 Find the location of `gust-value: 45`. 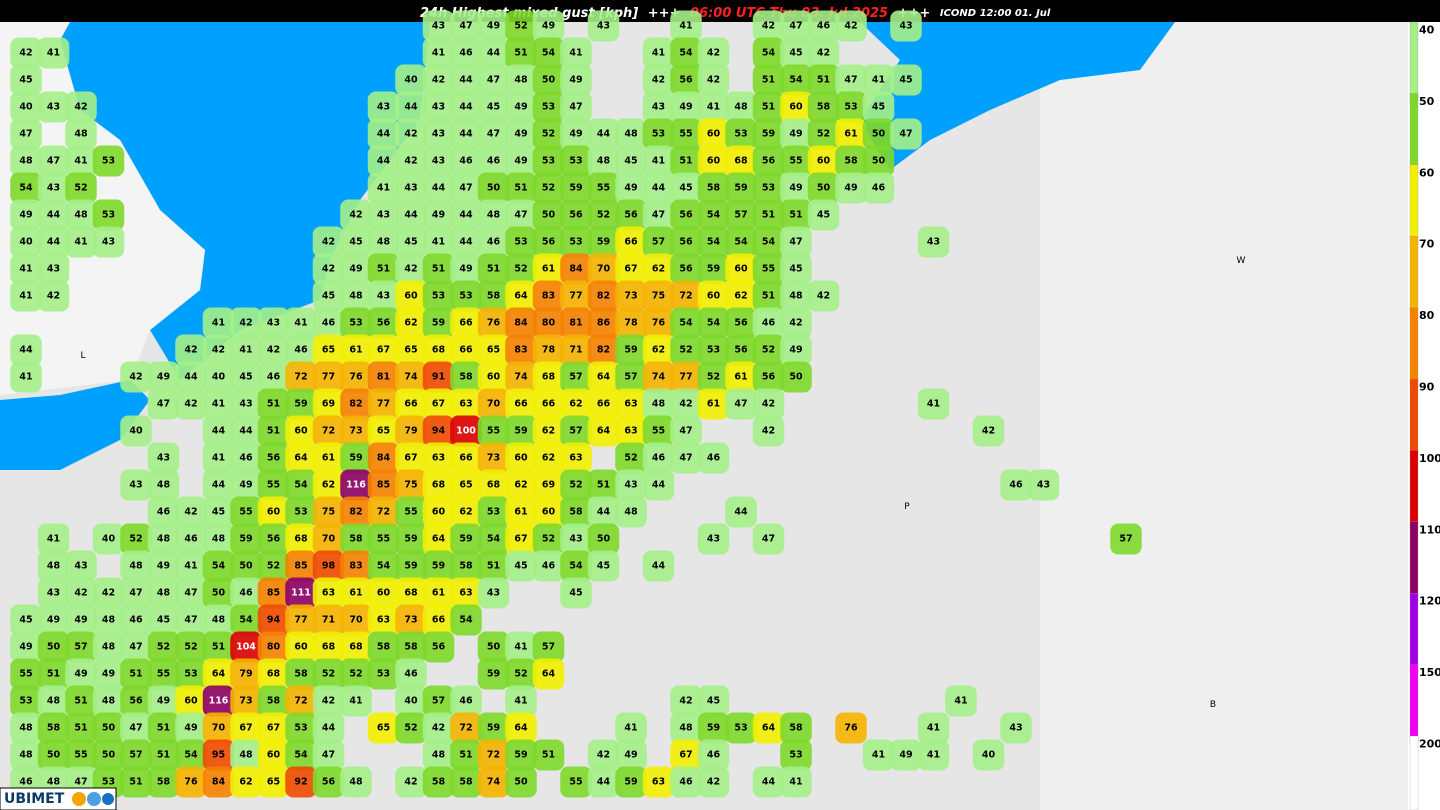

gust-value: 45 is located at coordinates (355, 242).